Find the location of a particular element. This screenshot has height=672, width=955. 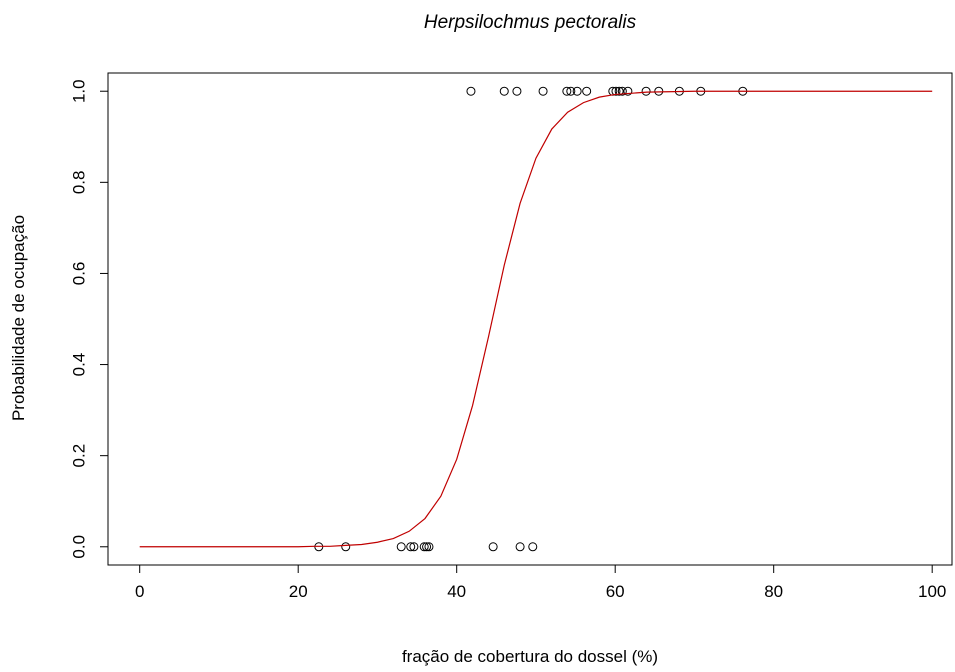

y-tick-label: 0.4 is located at coordinates (78, 365).